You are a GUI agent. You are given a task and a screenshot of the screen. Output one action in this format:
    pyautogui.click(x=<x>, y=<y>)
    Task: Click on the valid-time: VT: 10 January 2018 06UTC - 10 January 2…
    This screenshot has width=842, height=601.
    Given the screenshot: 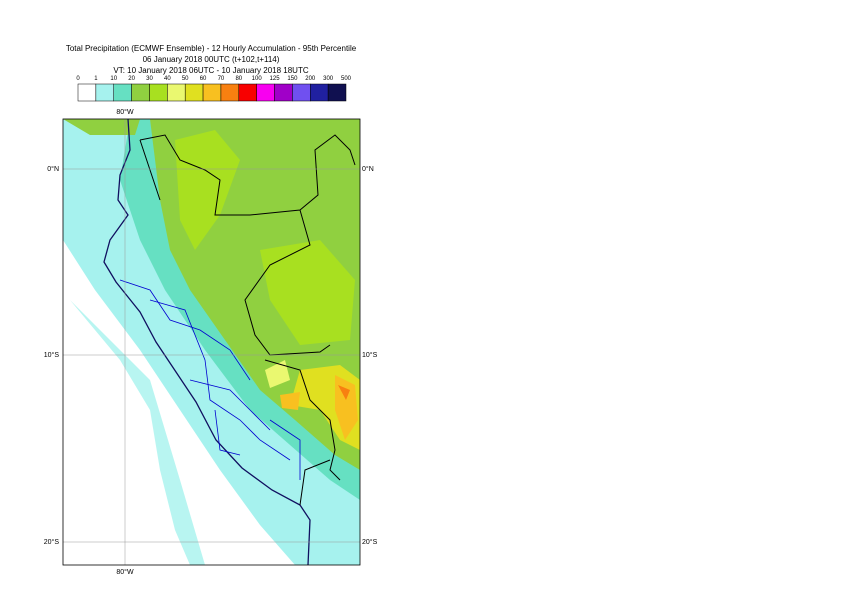 What is the action you would take?
    pyautogui.click(x=210, y=70)
    